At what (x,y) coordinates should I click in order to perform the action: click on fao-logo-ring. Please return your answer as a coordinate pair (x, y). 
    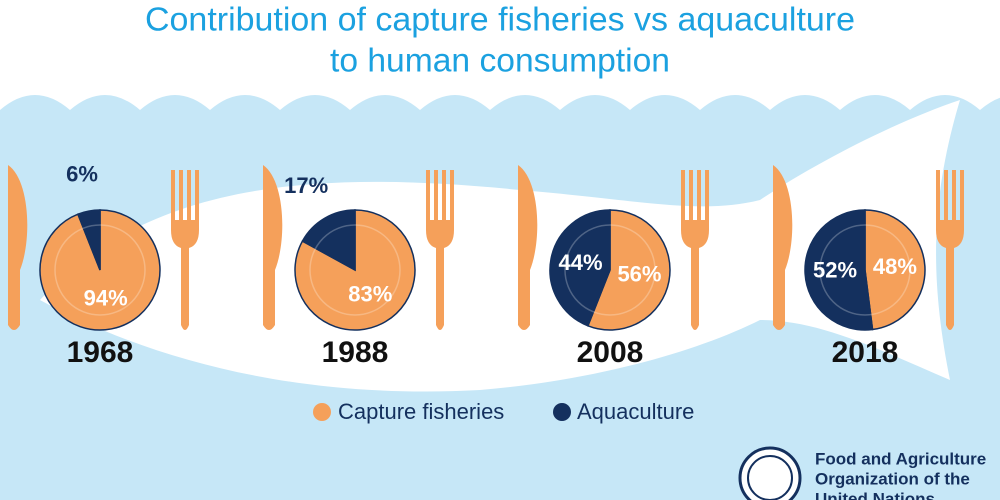
    Looking at the image, I should click on (770, 477).